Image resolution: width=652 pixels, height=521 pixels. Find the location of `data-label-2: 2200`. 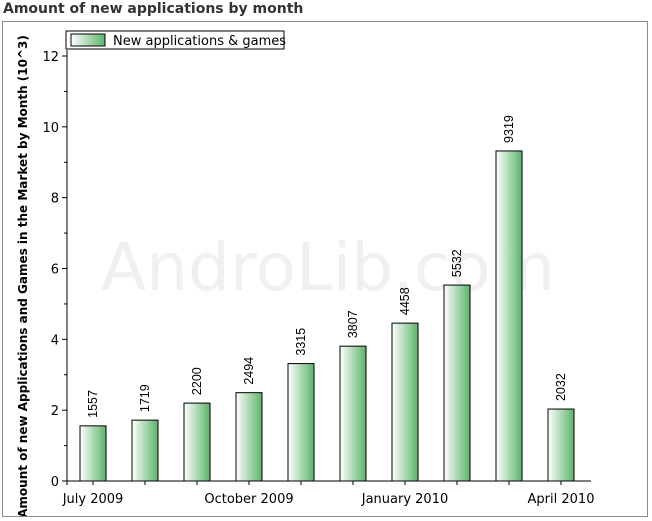

data-label-2: 2200 is located at coordinates (197, 381).